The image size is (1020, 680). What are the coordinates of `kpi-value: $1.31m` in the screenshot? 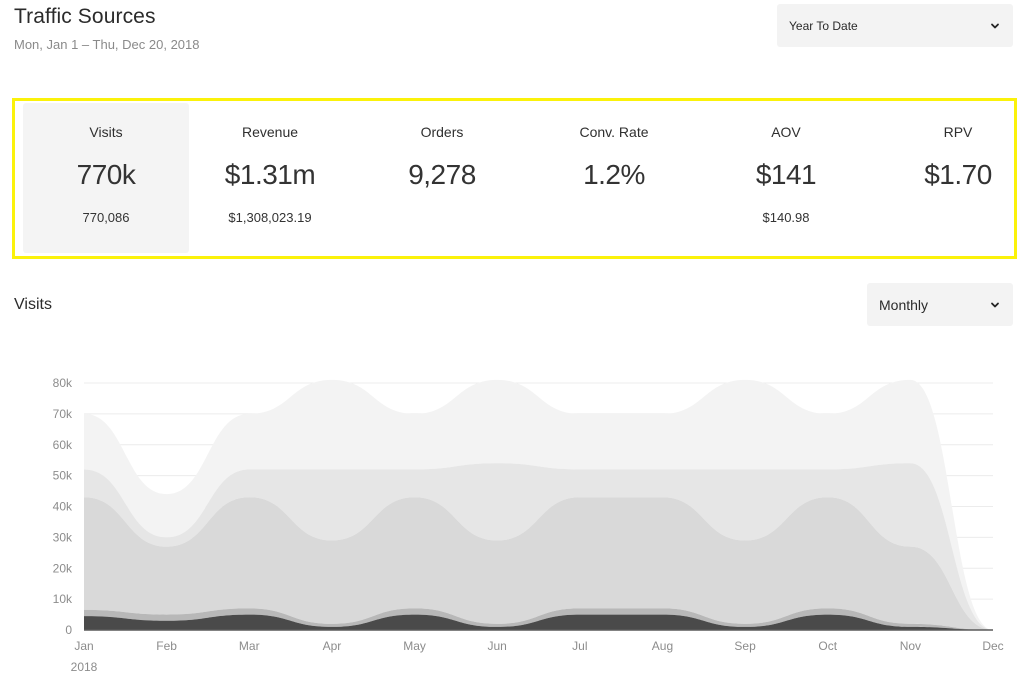 It's located at (270, 174).